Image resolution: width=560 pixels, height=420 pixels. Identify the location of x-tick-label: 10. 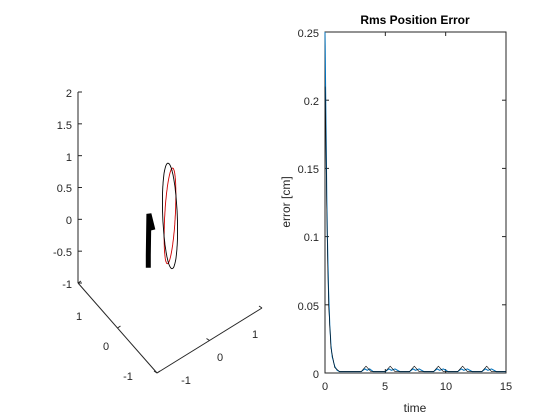
(446, 387).